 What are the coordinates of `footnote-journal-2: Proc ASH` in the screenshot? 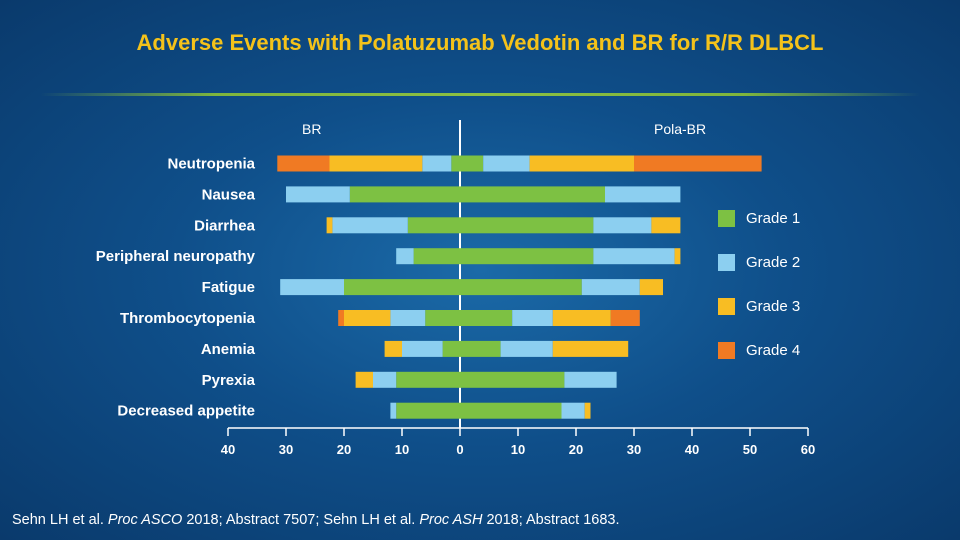 It's located at (451, 520).